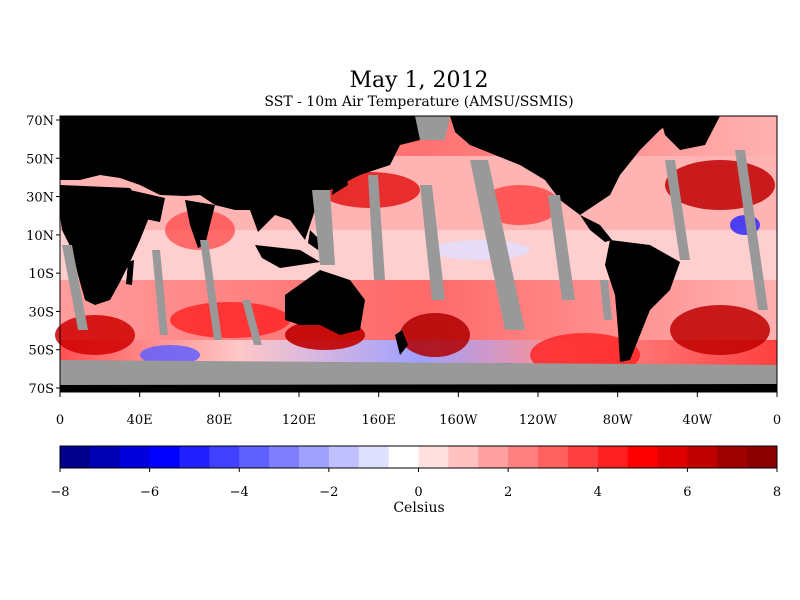 The image size is (800, 600). Describe the element at coordinates (149, 492) in the screenshot. I see `colorbar-tick-label: −6` at that location.